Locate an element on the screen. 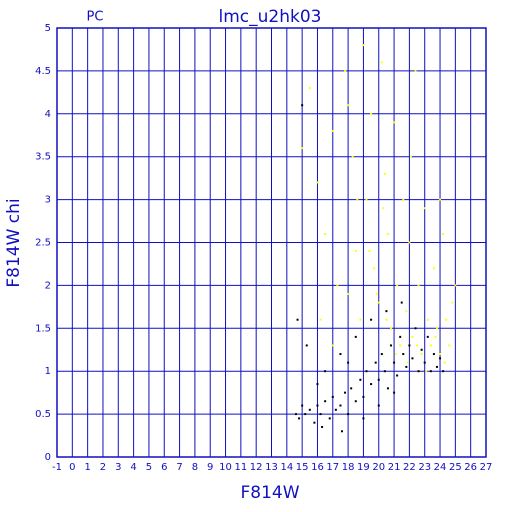 This screenshot has width=512, height=512. y-tick-label: 3.5 is located at coordinates (43, 157).